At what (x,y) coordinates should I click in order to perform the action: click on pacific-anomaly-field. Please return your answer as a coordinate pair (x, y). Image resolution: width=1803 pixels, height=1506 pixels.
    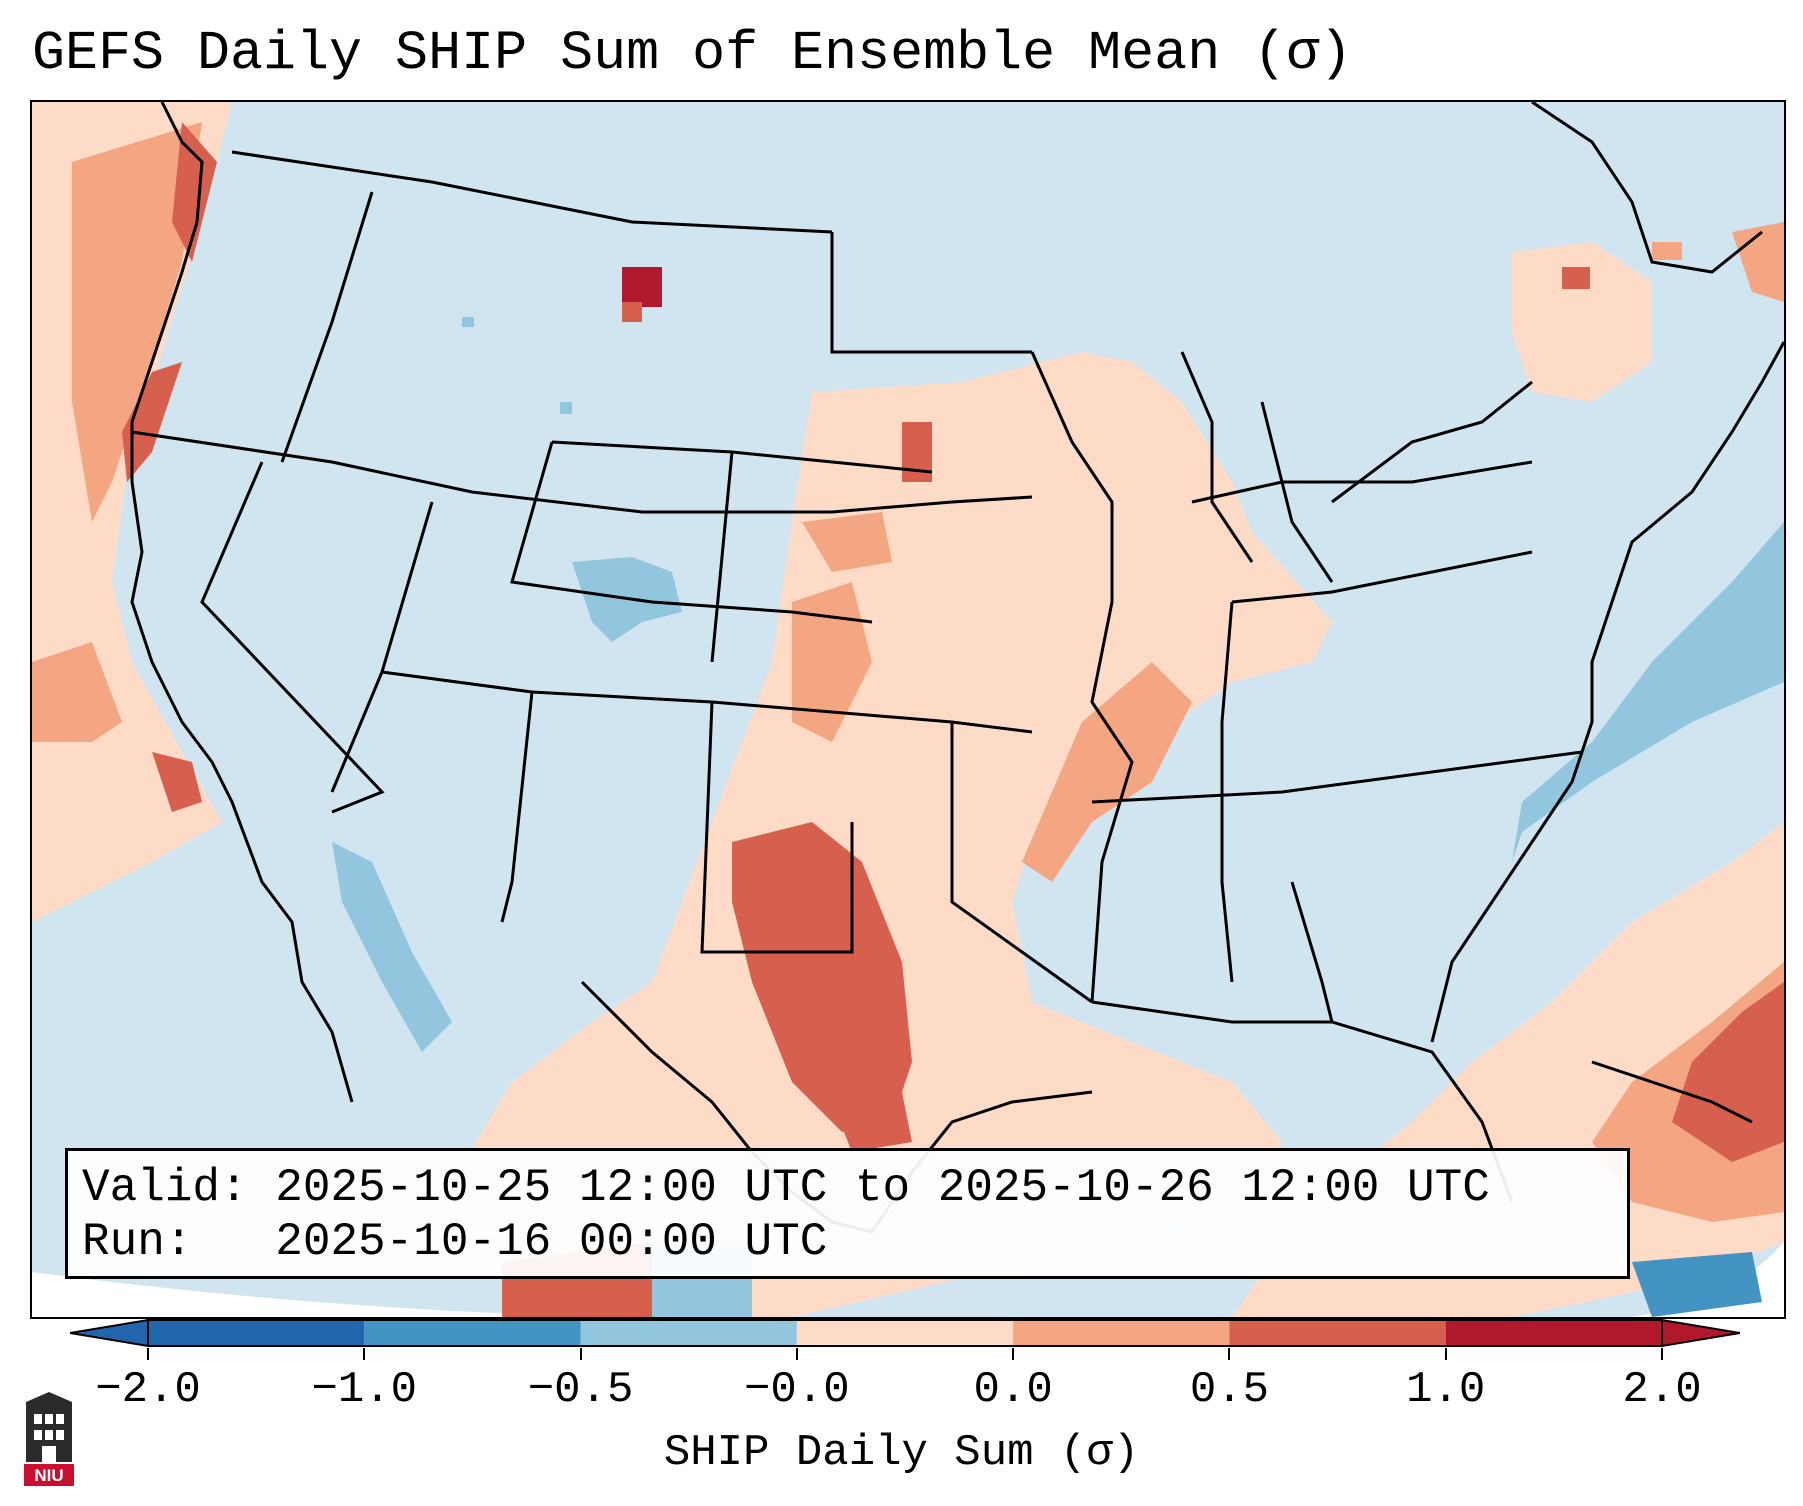
    Looking at the image, I should click on (132, 512).